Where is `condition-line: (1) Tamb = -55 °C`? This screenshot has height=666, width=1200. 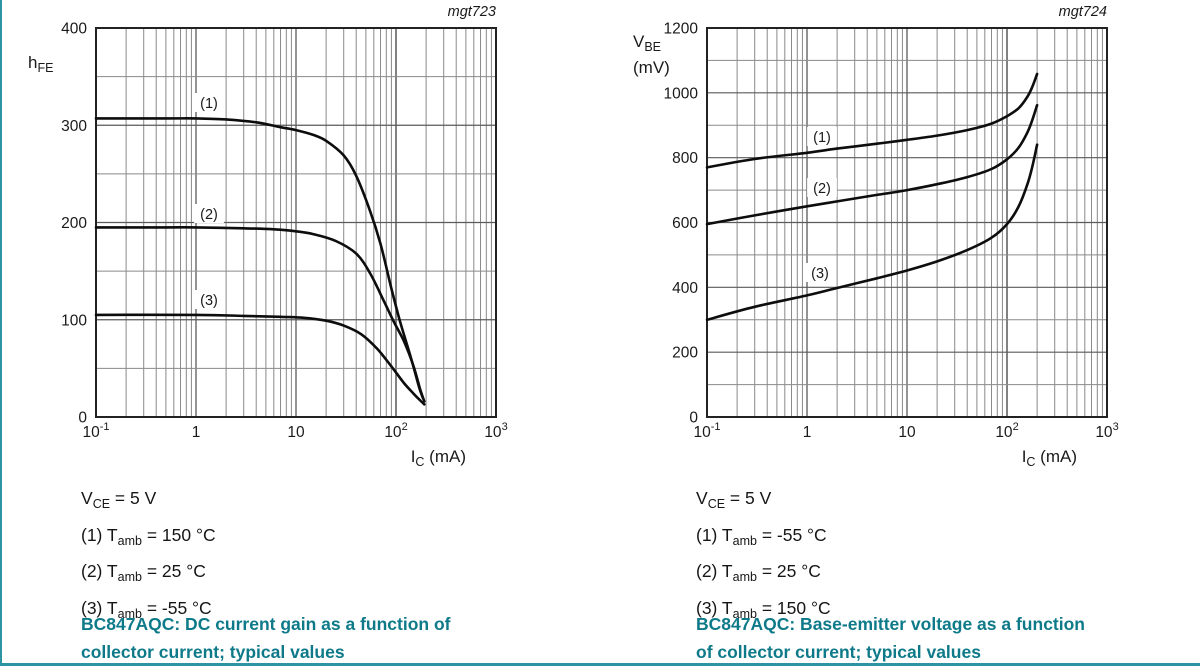
condition-line: (1) Tamb = -55 °C is located at coordinates (763, 538).